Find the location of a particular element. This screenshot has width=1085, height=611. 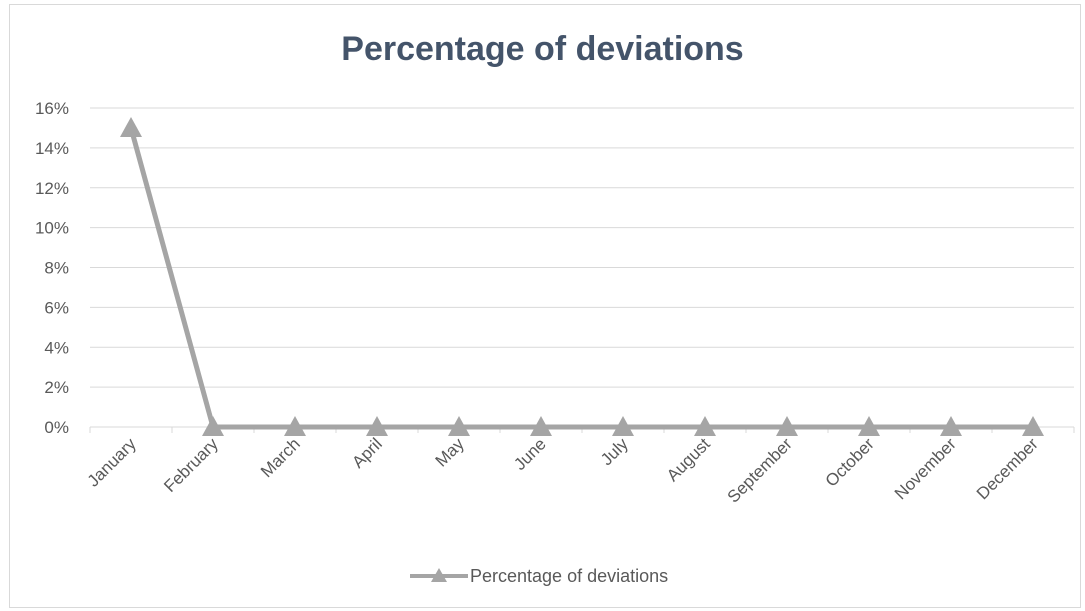

x-tick-label: October is located at coordinates (850, 462).